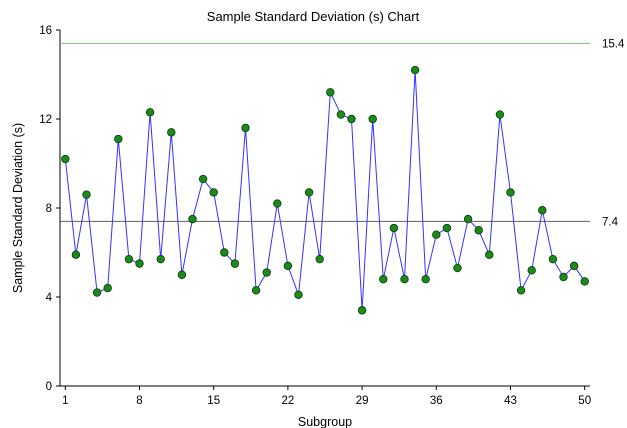  Describe the element at coordinates (610, 222) in the screenshot. I see `center-line-label: 7.4` at that location.